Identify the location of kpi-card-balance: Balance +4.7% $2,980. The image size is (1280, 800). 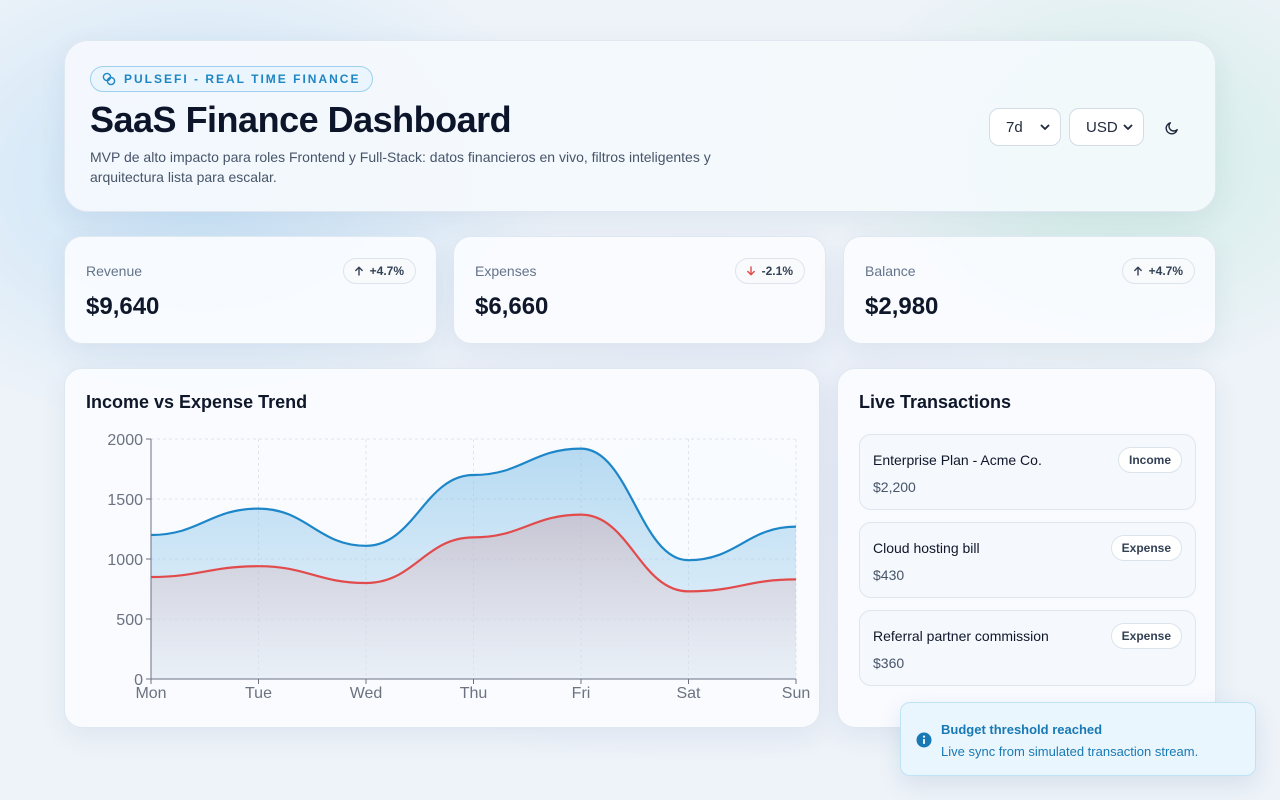
(1029, 290).